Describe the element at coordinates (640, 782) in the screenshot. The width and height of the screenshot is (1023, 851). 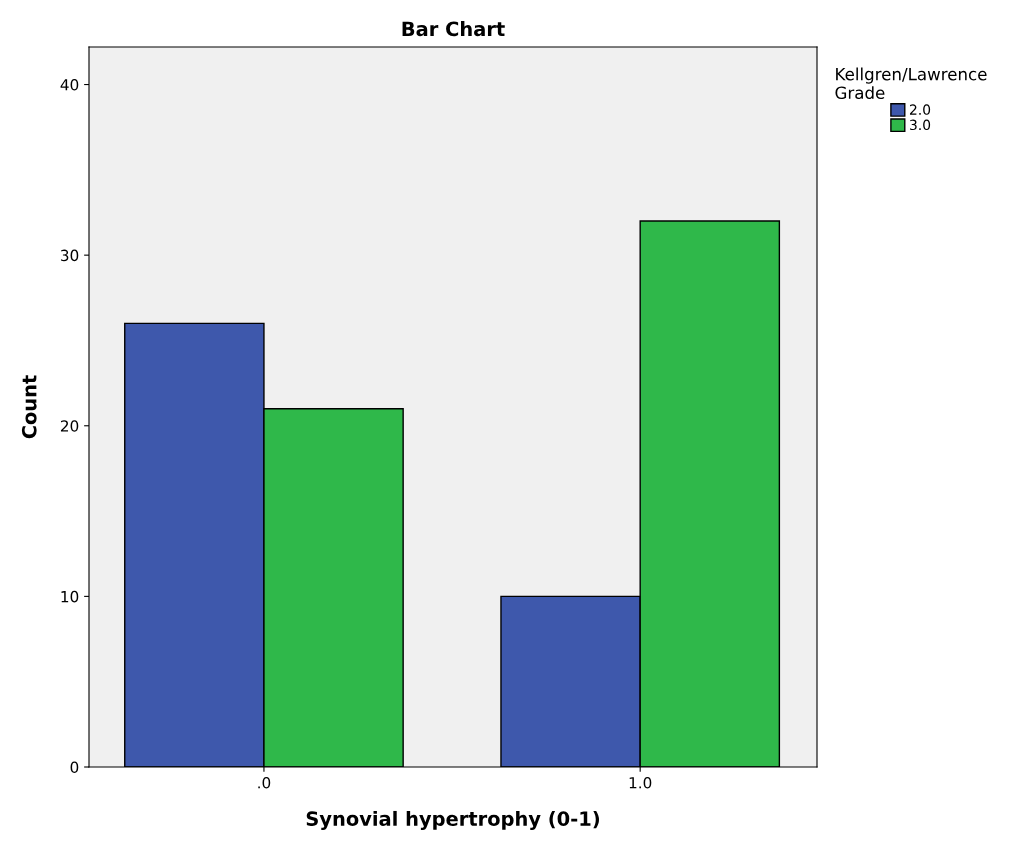
I see `x-tick-label: 1.0` at that location.